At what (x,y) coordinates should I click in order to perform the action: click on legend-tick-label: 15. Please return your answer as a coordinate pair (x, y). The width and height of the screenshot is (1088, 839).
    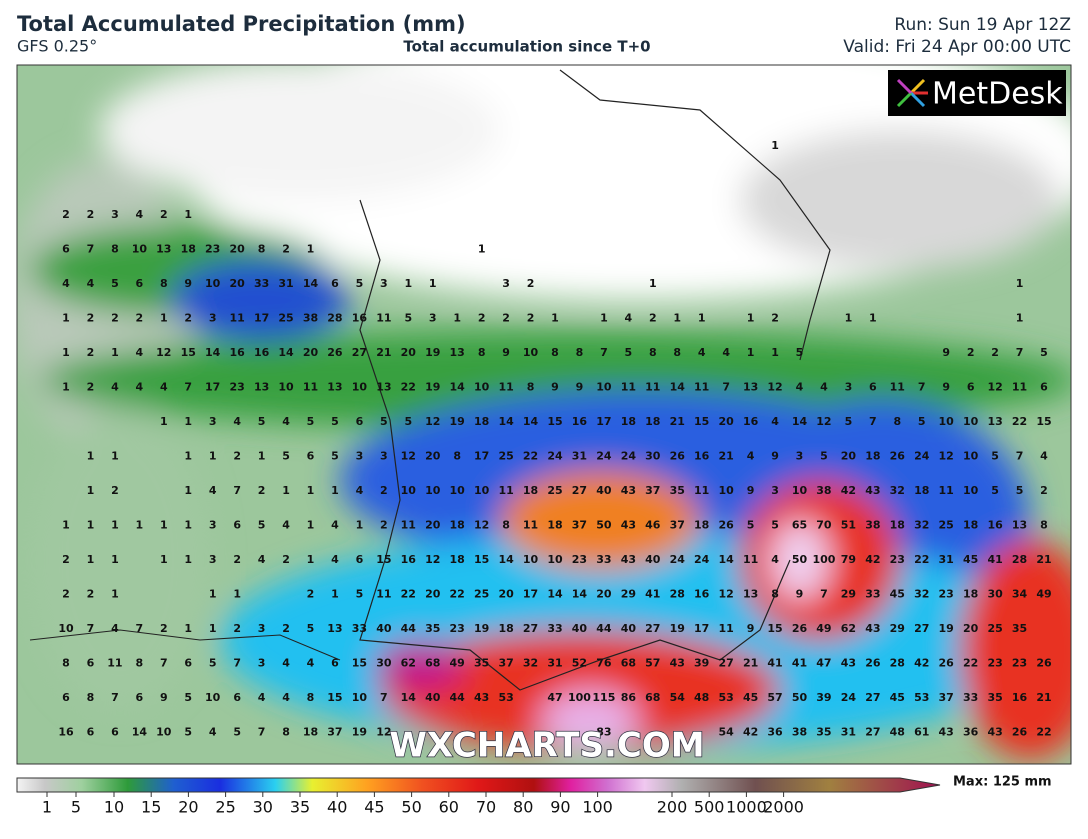
    Looking at the image, I should click on (151, 807).